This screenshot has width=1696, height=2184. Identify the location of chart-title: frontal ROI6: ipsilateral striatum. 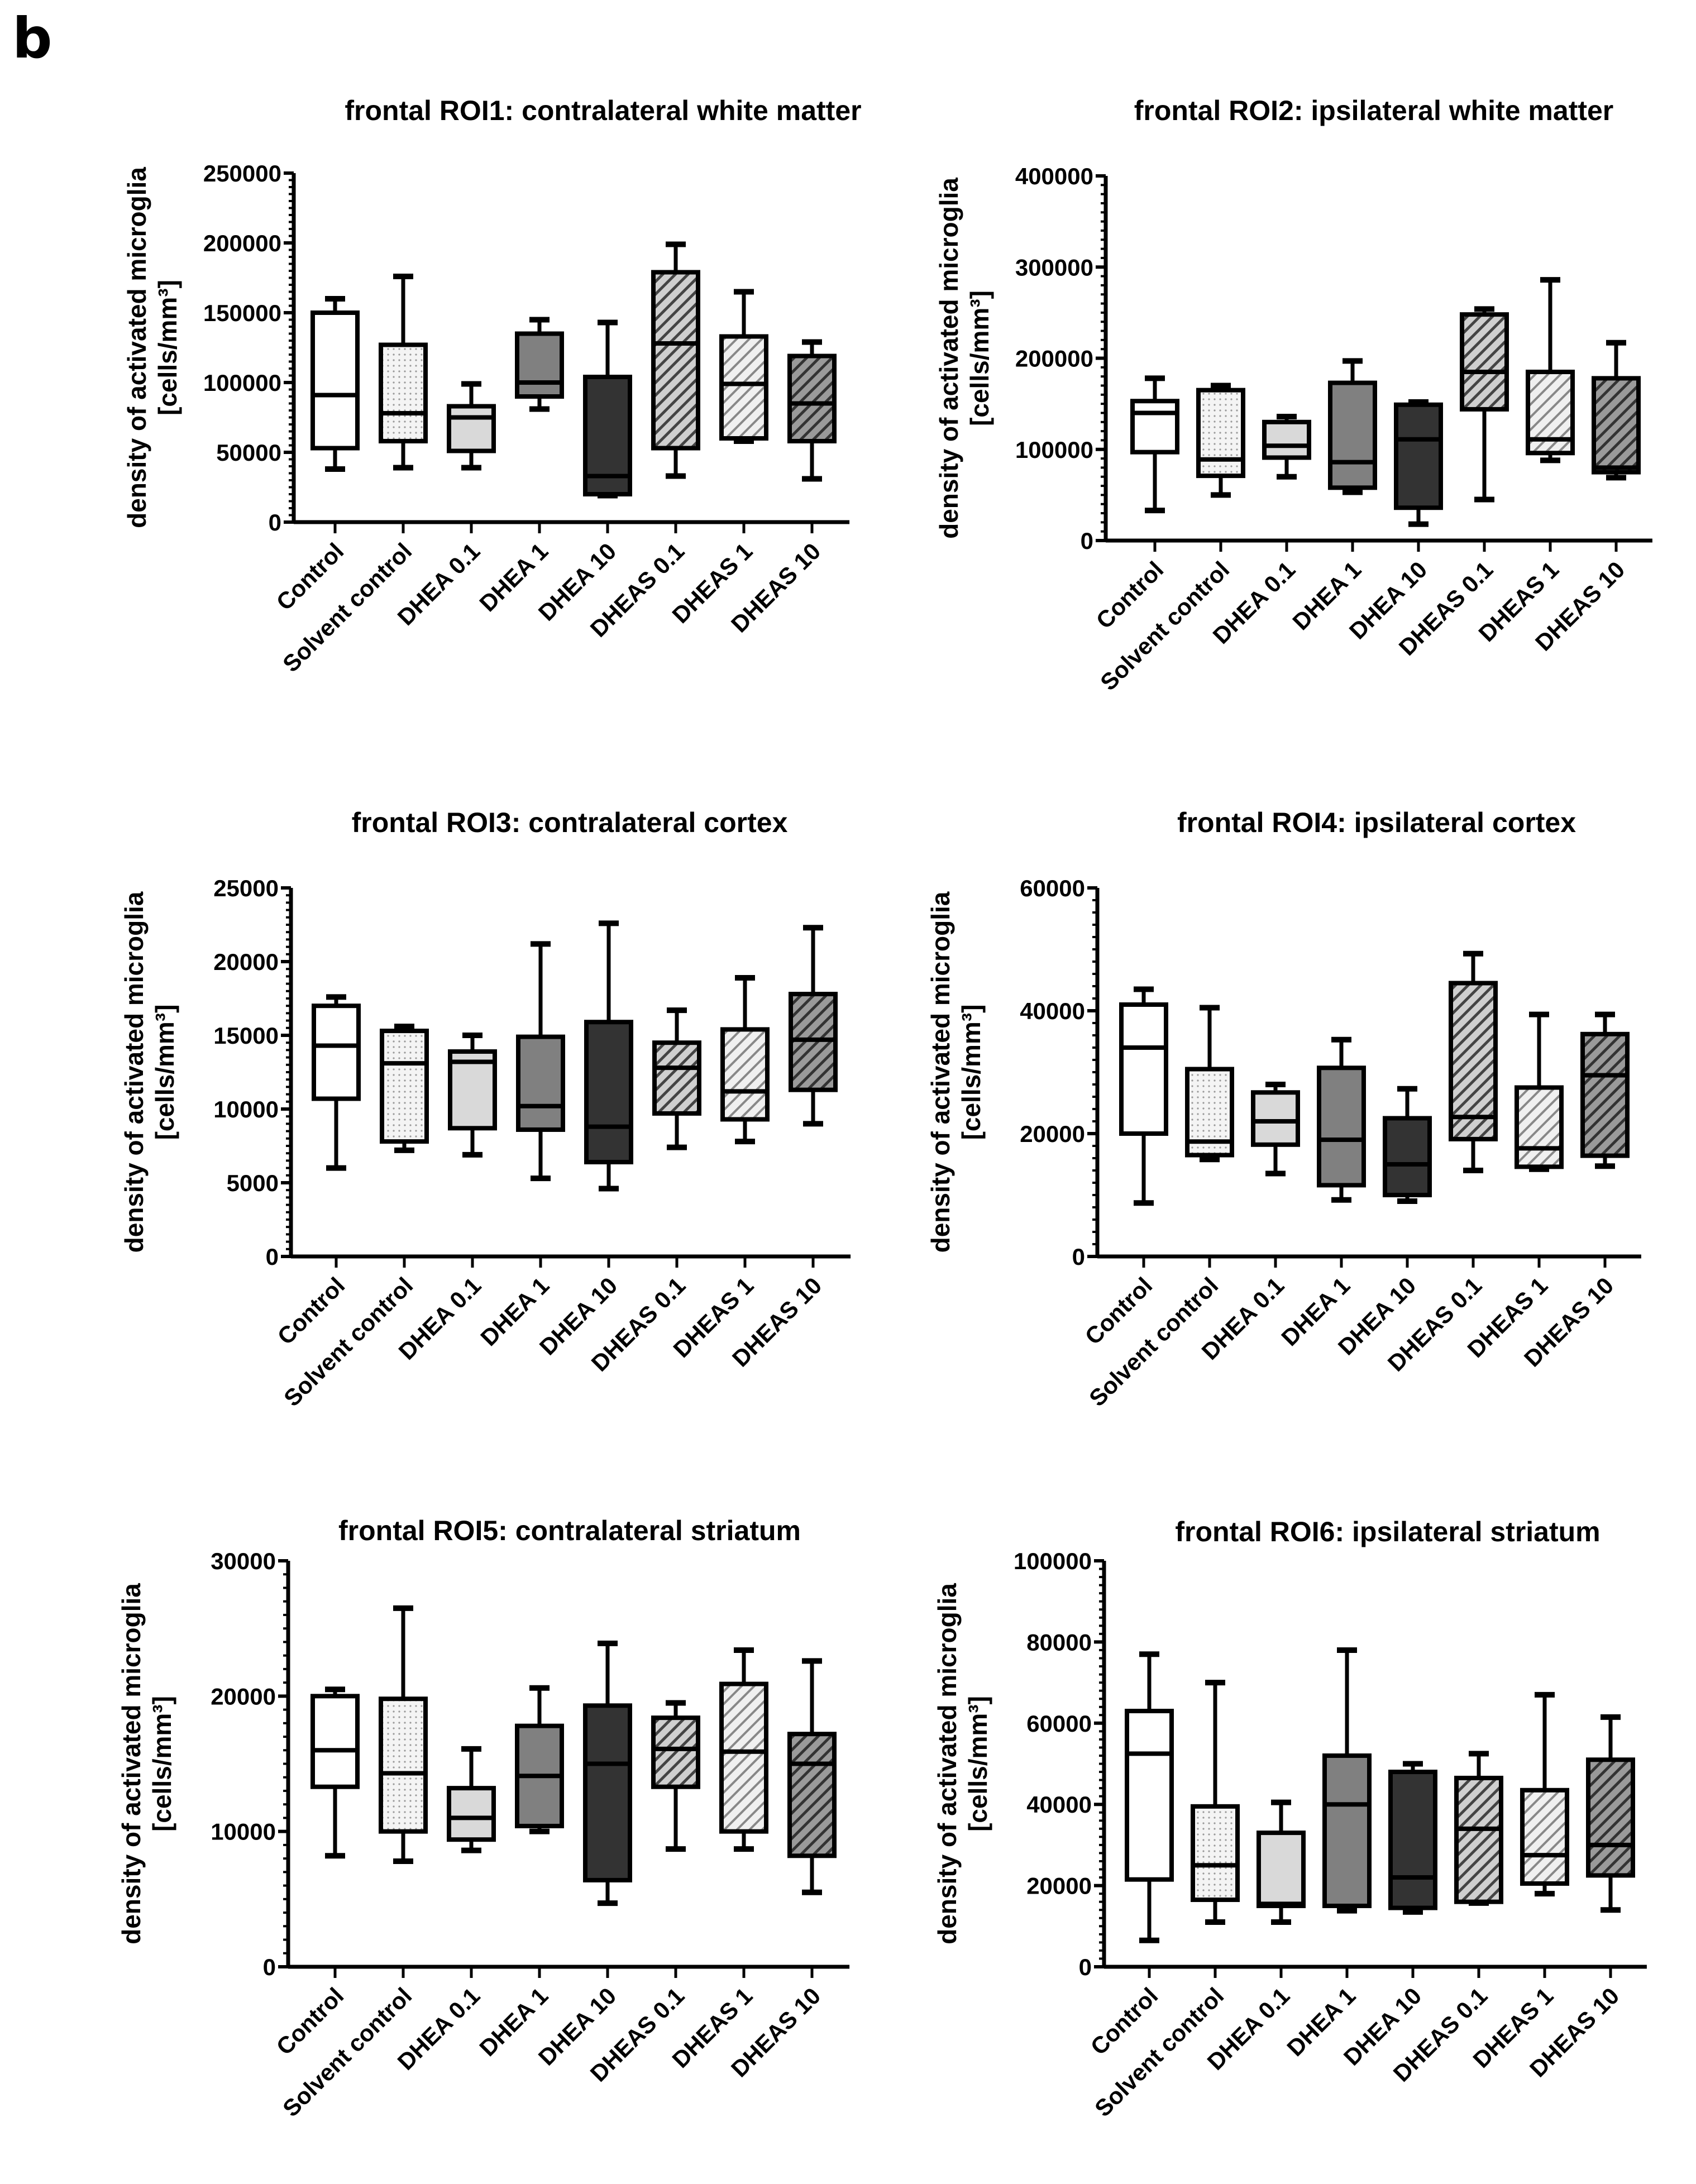
(1388, 1531).